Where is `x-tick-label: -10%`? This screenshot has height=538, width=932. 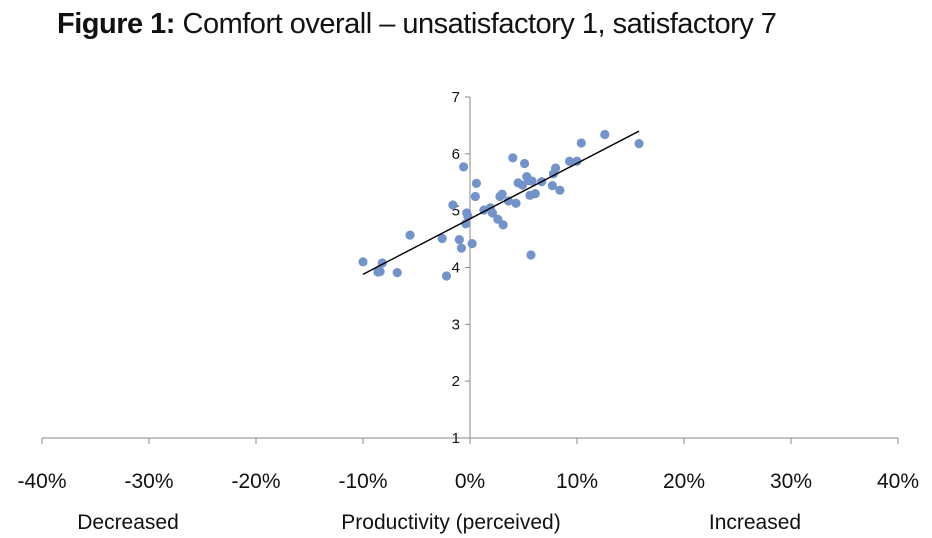
x-tick-label: -10% is located at coordinates (362, 481).